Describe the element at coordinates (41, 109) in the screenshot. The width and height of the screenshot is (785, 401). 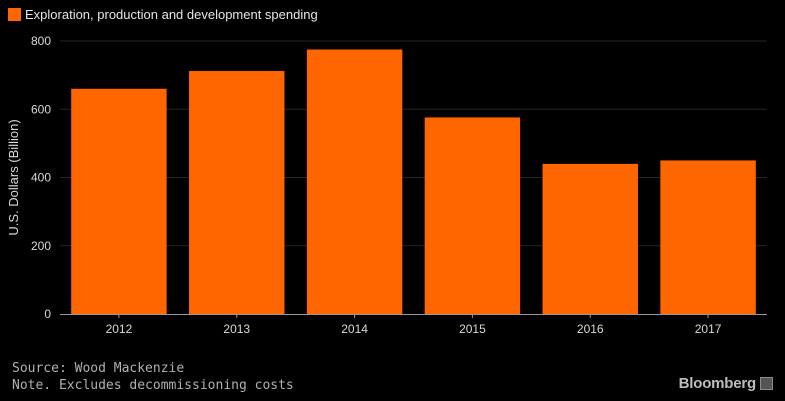
I see `y-tick-label: 600` at that location.